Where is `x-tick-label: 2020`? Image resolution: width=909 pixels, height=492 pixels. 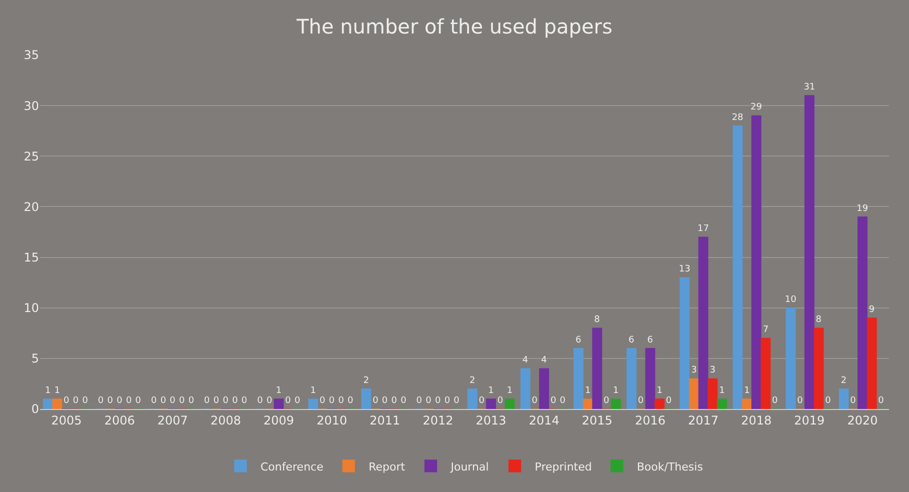 x-tick-label: 2020 is located at coordinates (862, 420).